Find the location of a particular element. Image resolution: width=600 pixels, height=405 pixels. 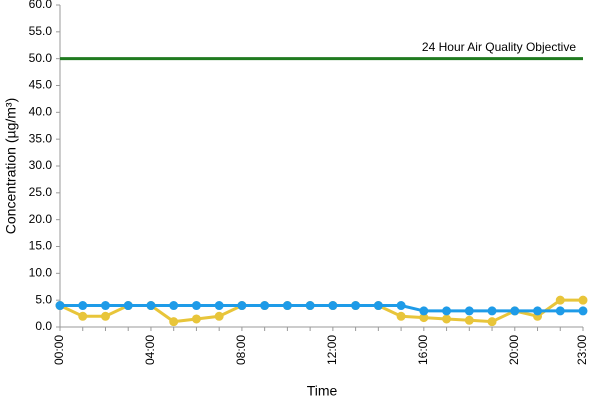

y-axis-label: Concentration (µg/m³) is located at coordinates (11, 166).